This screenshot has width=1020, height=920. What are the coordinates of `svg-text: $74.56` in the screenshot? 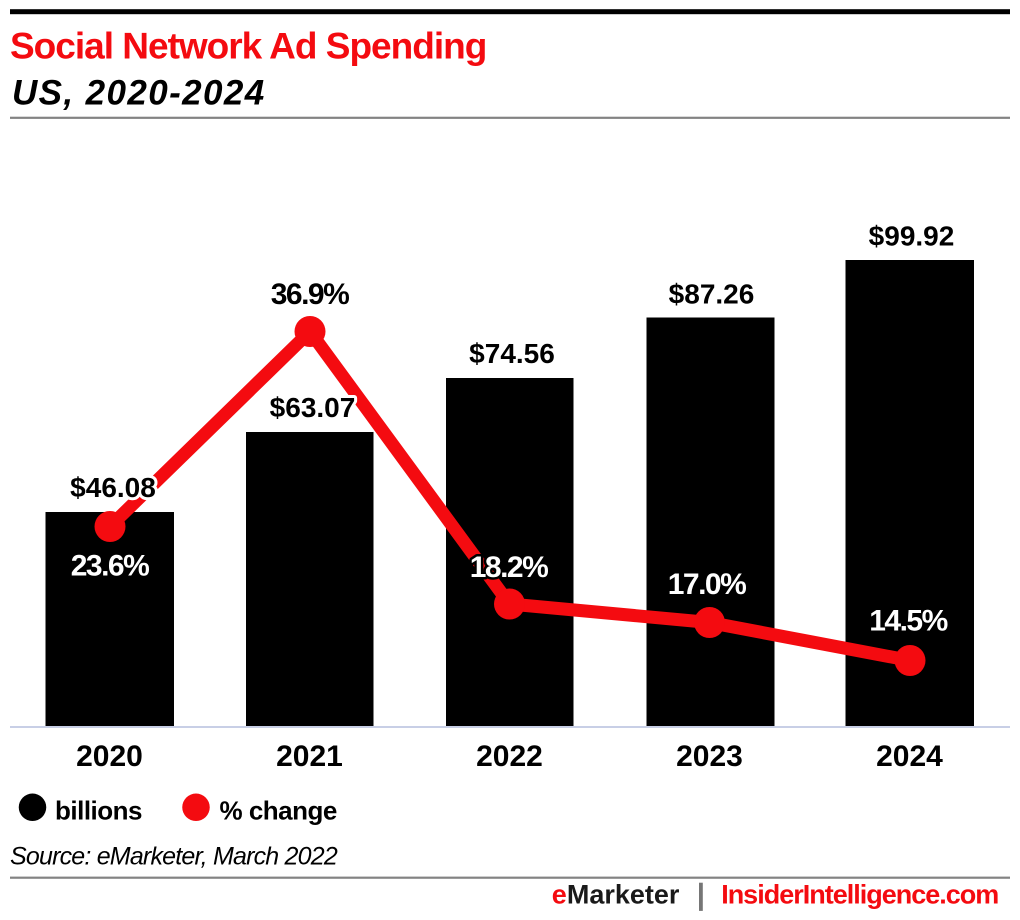 It's located at (512, 353).